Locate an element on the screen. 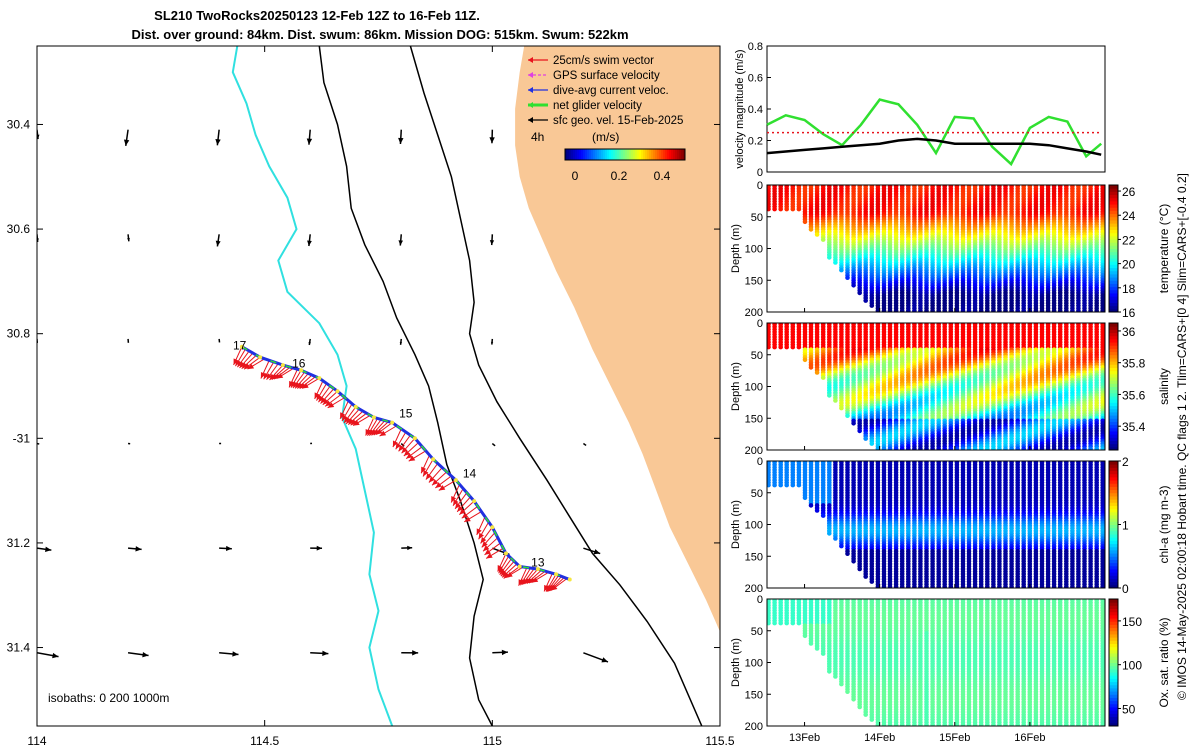 The height and width of the screenshot is (750, 1200). vel-series-geo is located at coordinates (934, 146).